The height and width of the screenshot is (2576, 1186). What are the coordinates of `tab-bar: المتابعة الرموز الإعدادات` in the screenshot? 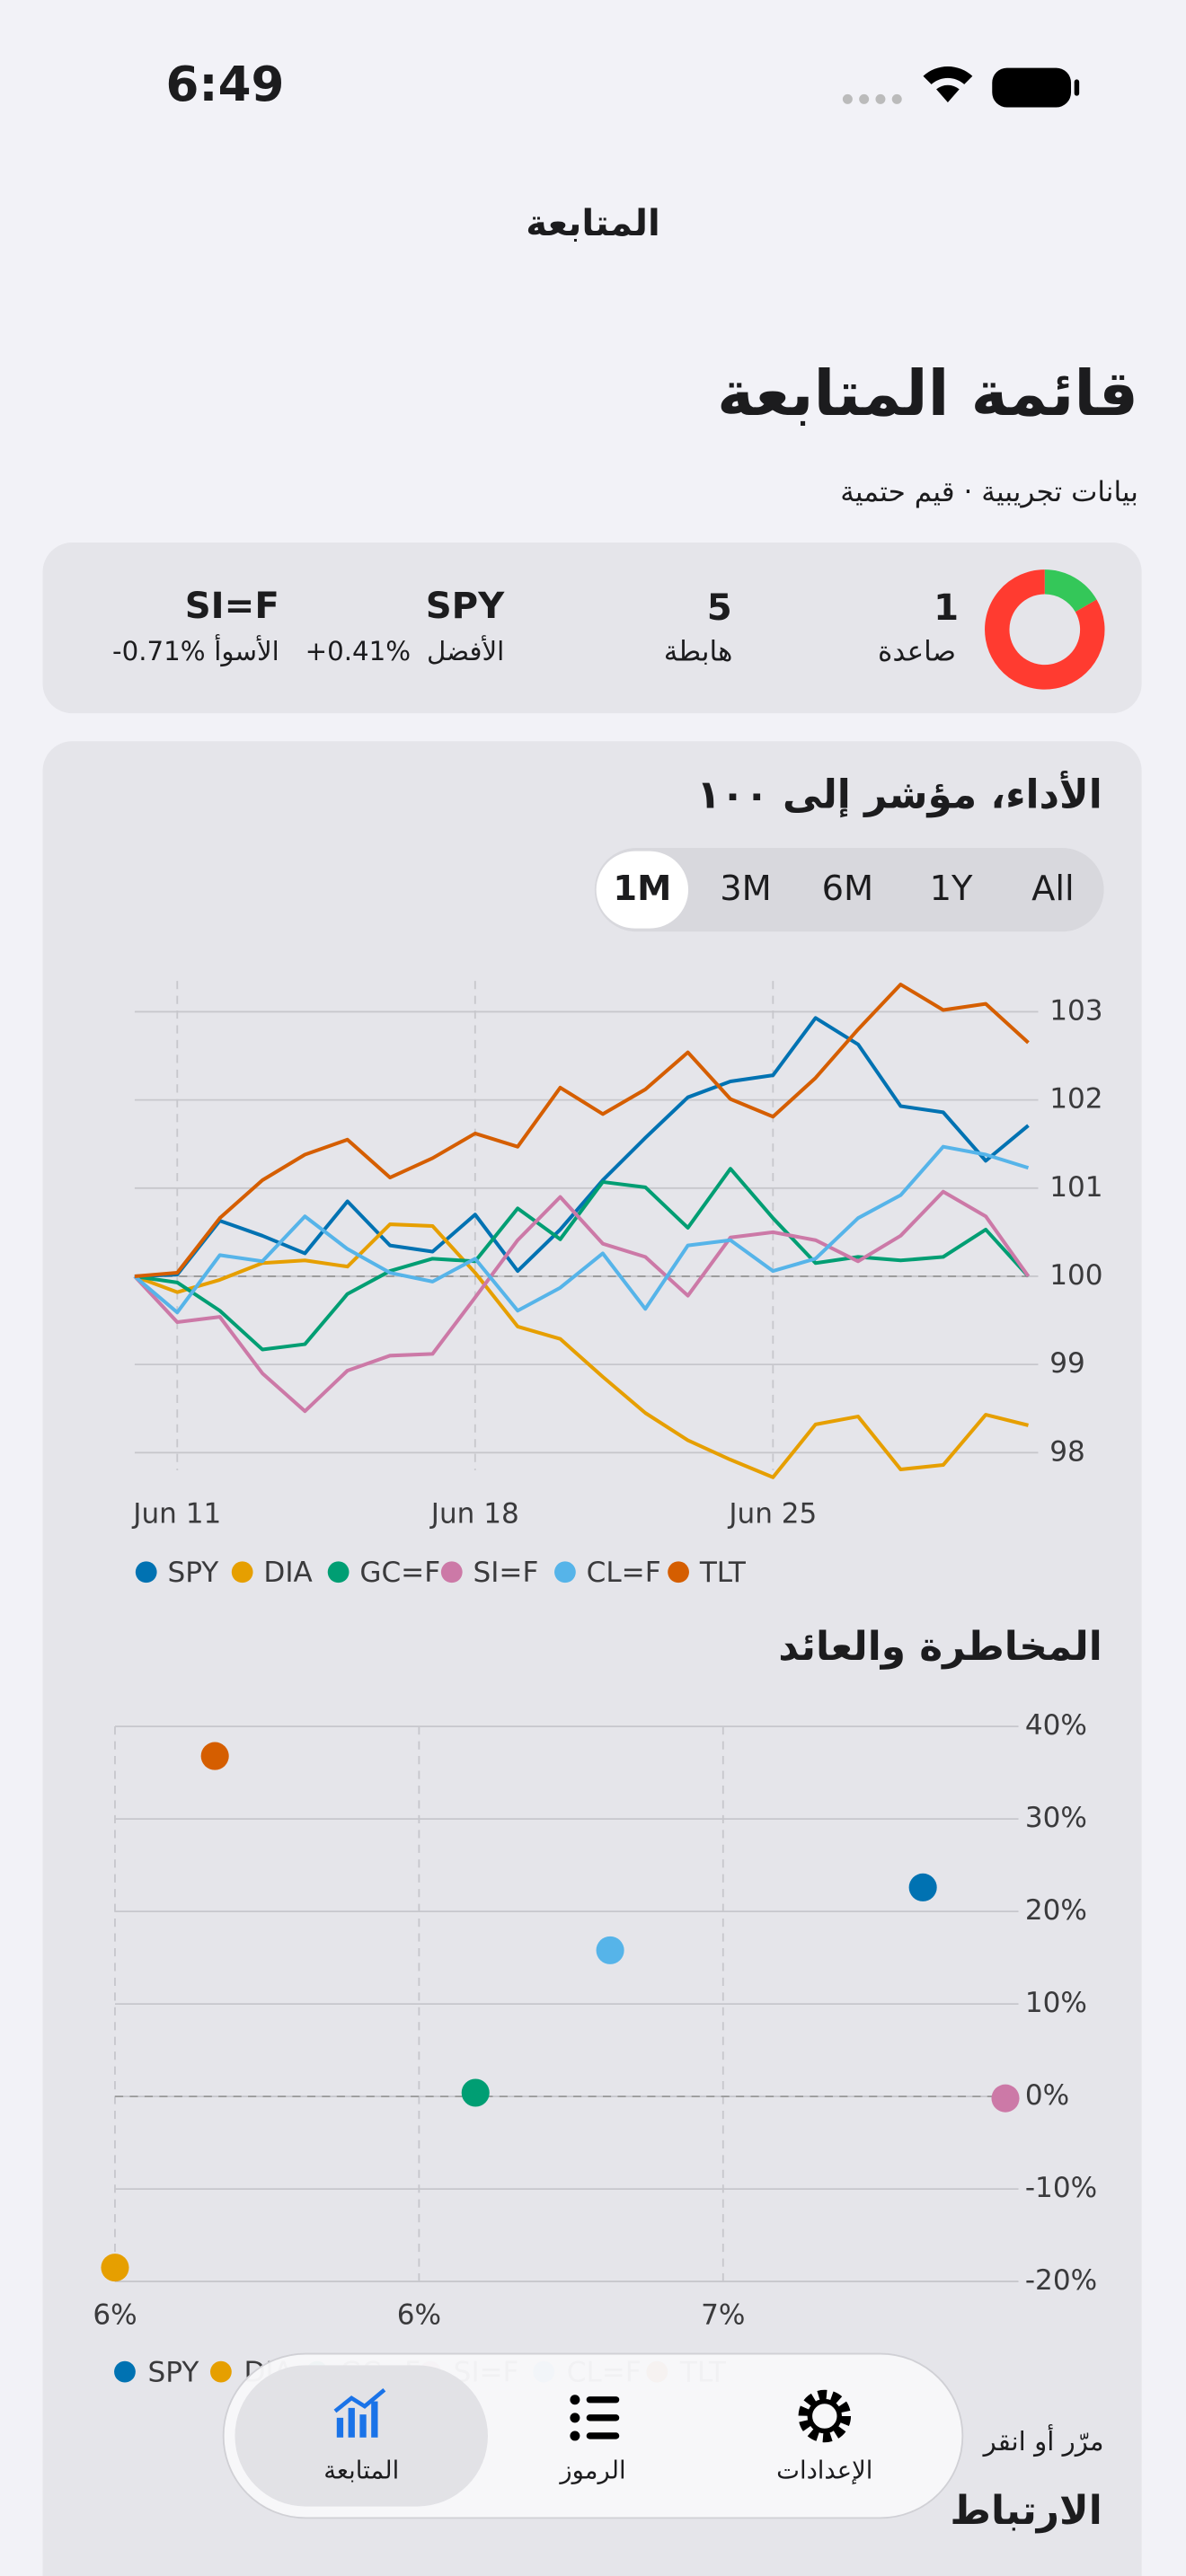 It's located at (593, 2435).